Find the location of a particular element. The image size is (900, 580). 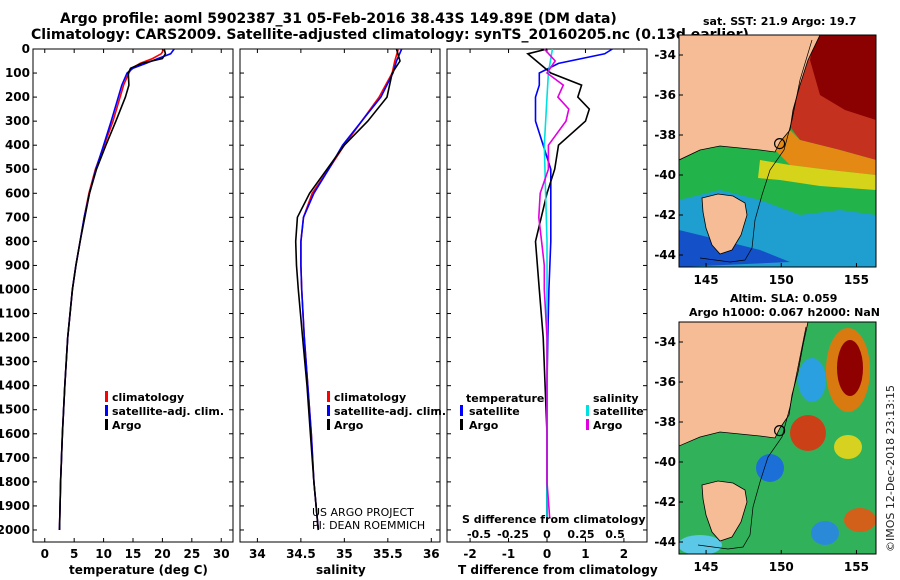

sst-isobath is located at coordinates (756, 151).